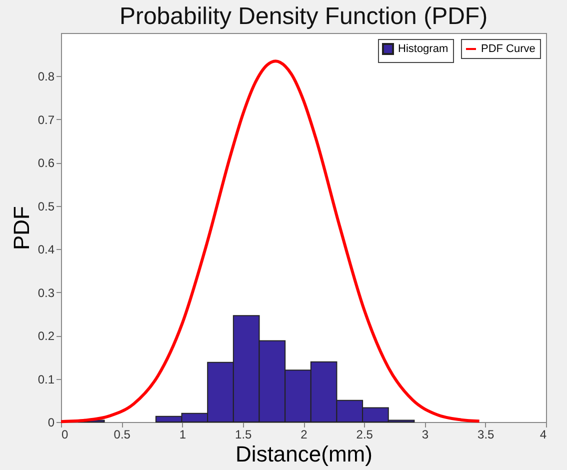 The image size is (567, 470). I want to click on y-tick-label: 0.7, so click(46, 119).